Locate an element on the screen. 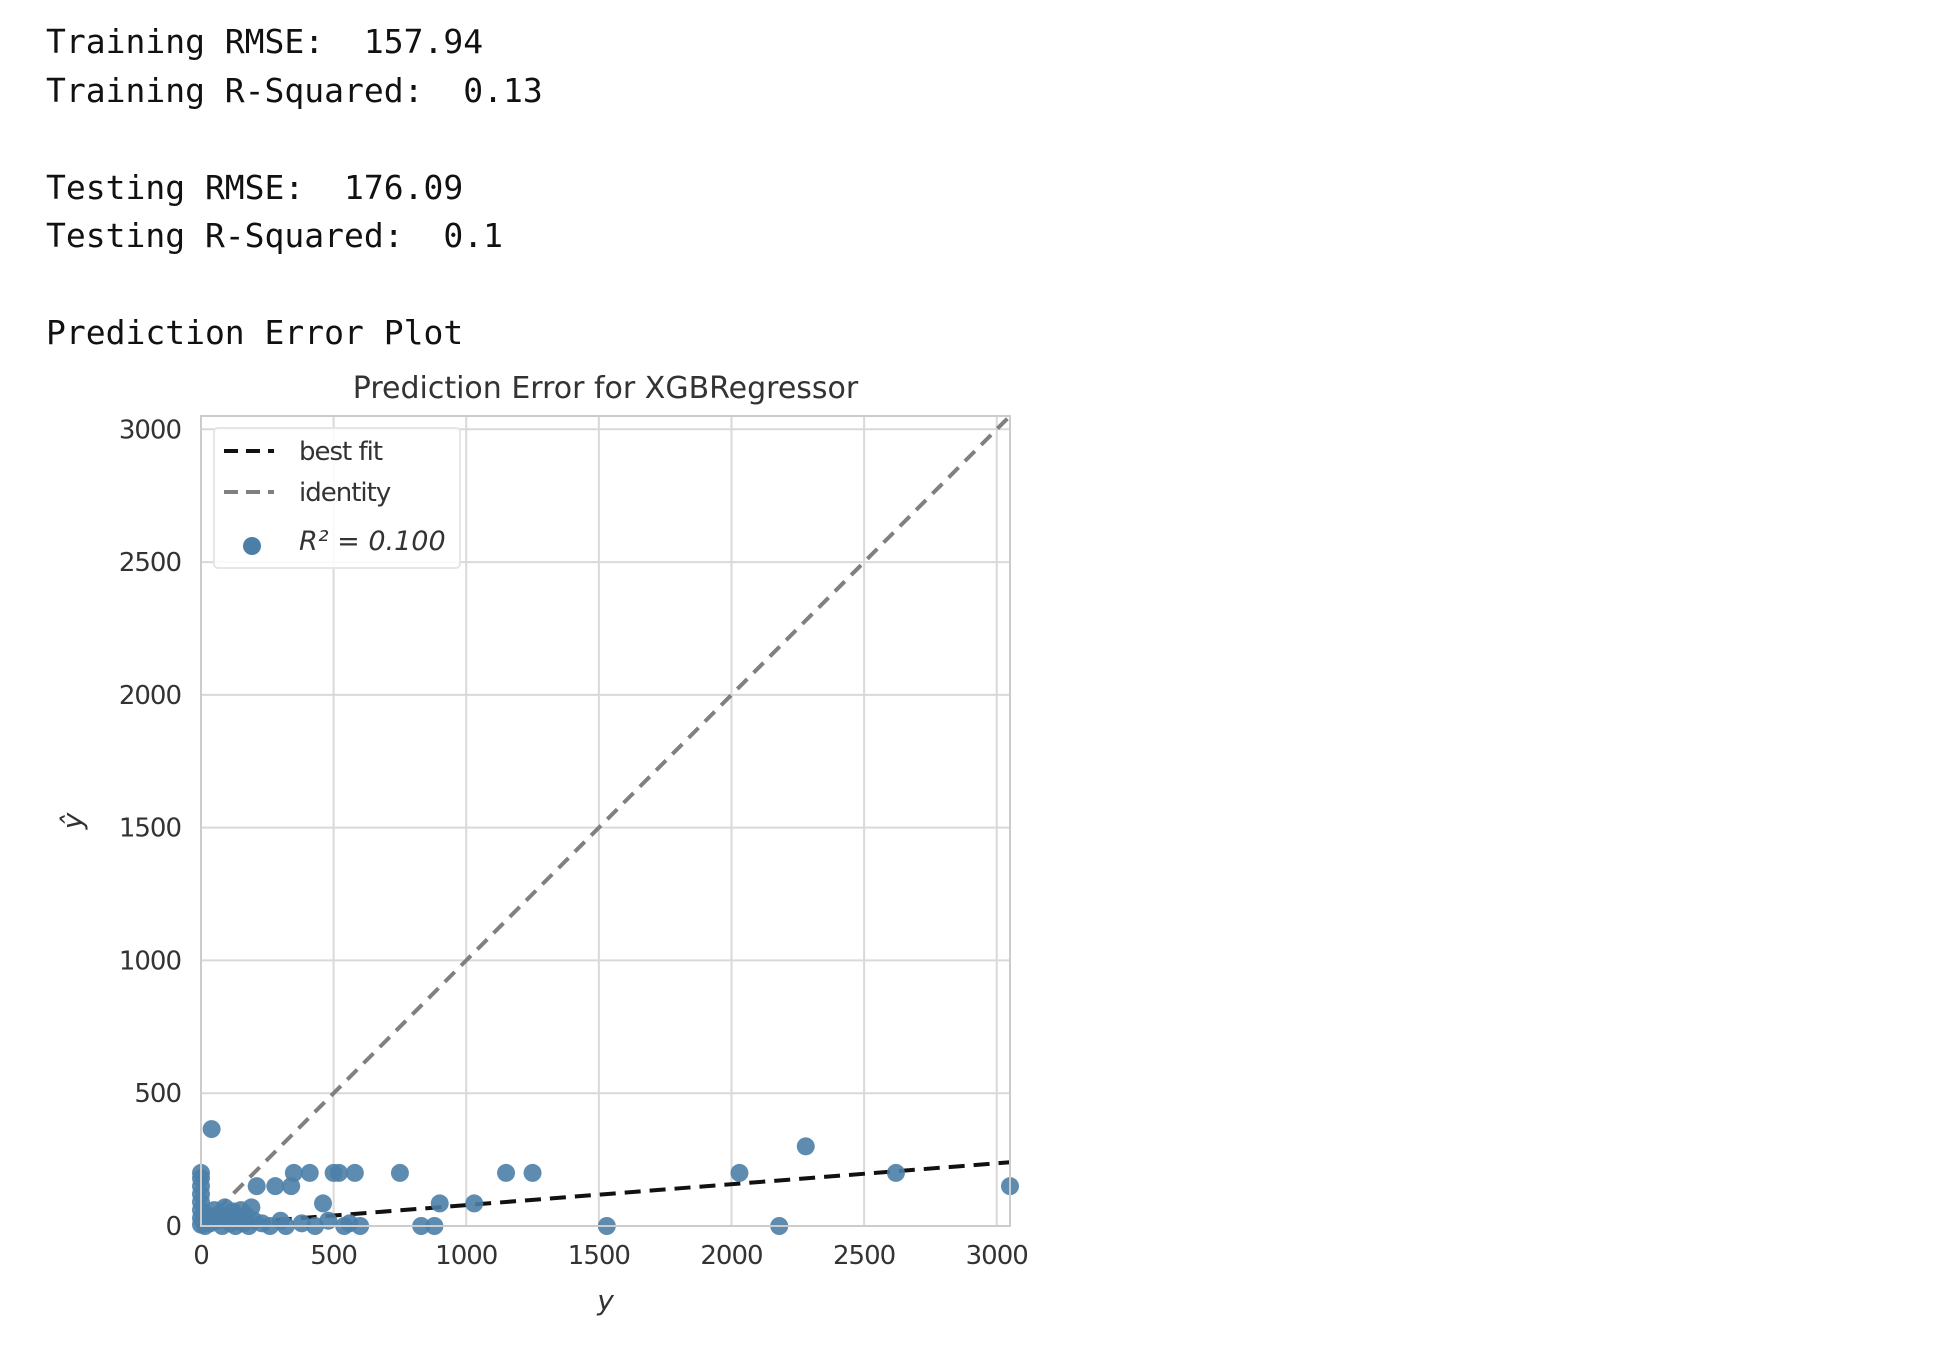 The height and width of the screenshot is (1345, 1952). testing-rmse-label: Testing RMSE: is located at coordinates (175, 187).